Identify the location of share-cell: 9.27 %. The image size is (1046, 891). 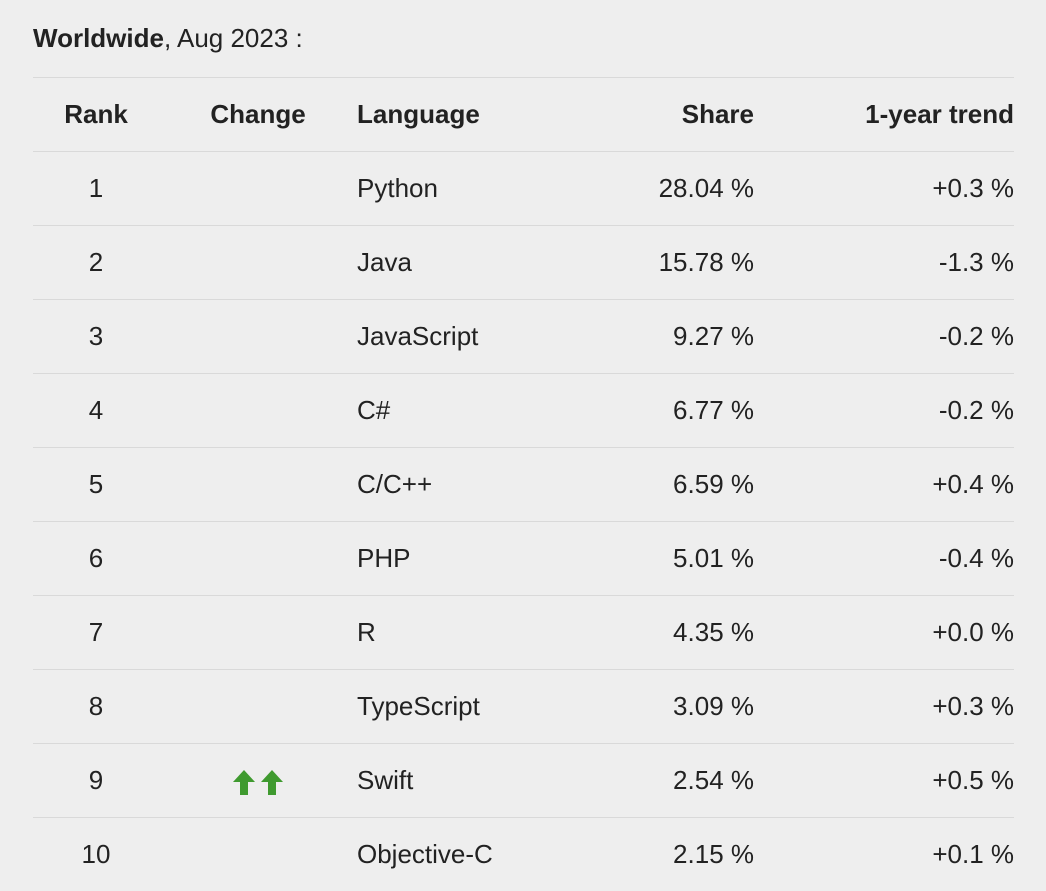
(652, 337).